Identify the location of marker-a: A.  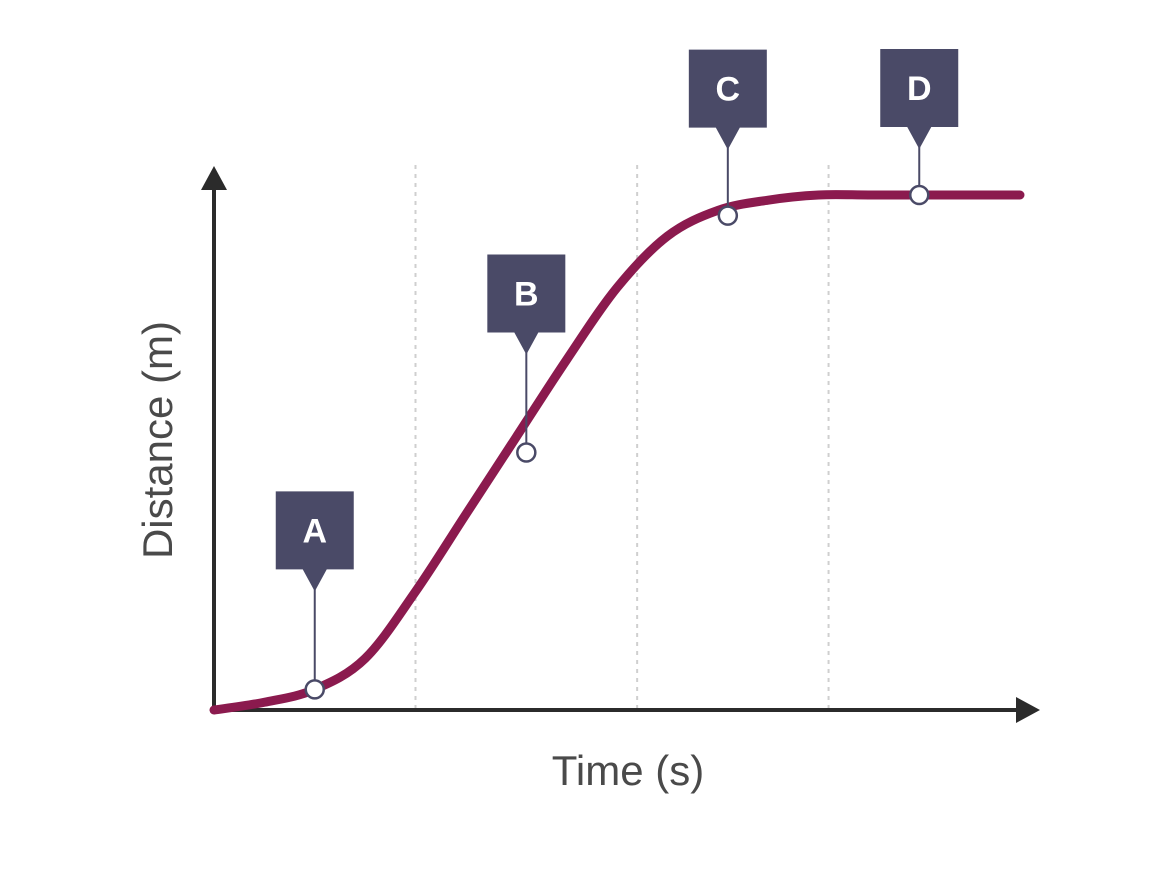
(314, 595).